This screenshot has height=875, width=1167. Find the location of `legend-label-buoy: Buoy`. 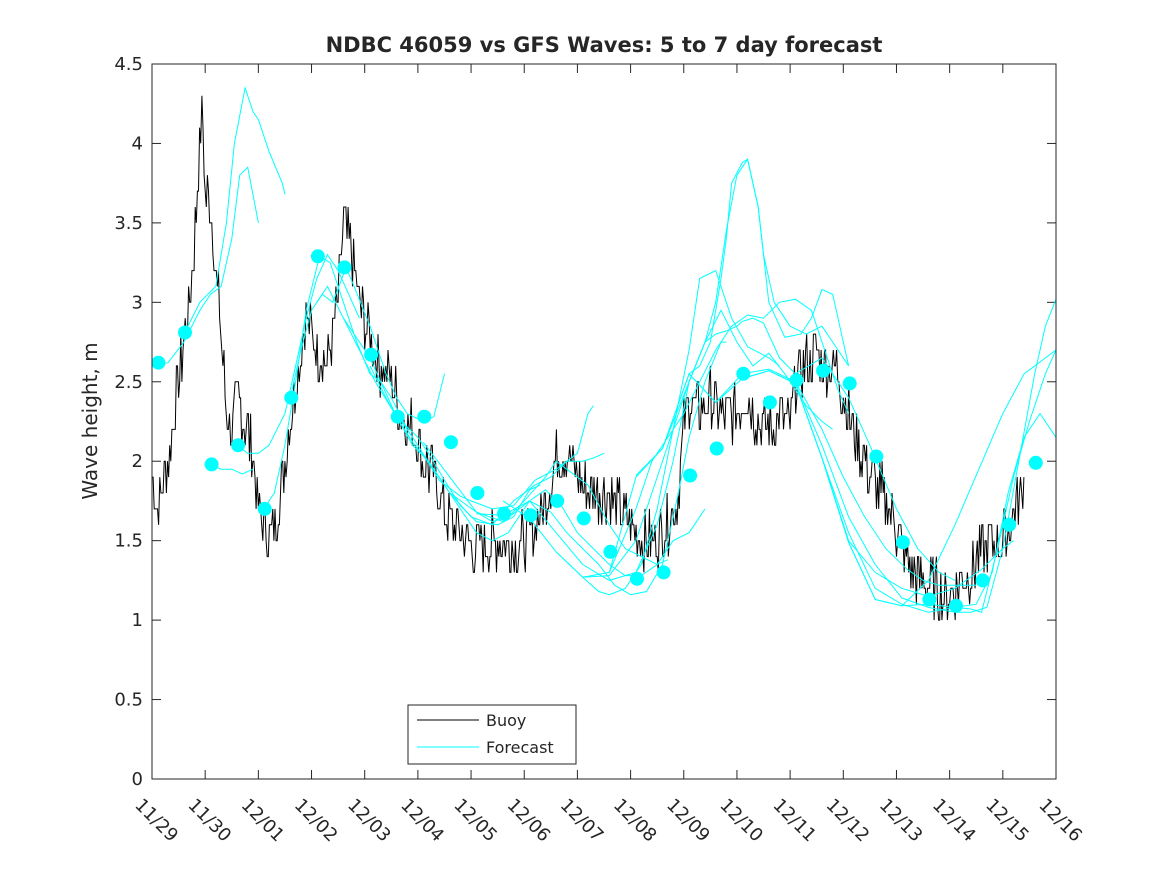

legend-label-buoy: Buoy is located at coordinates (506, 720).